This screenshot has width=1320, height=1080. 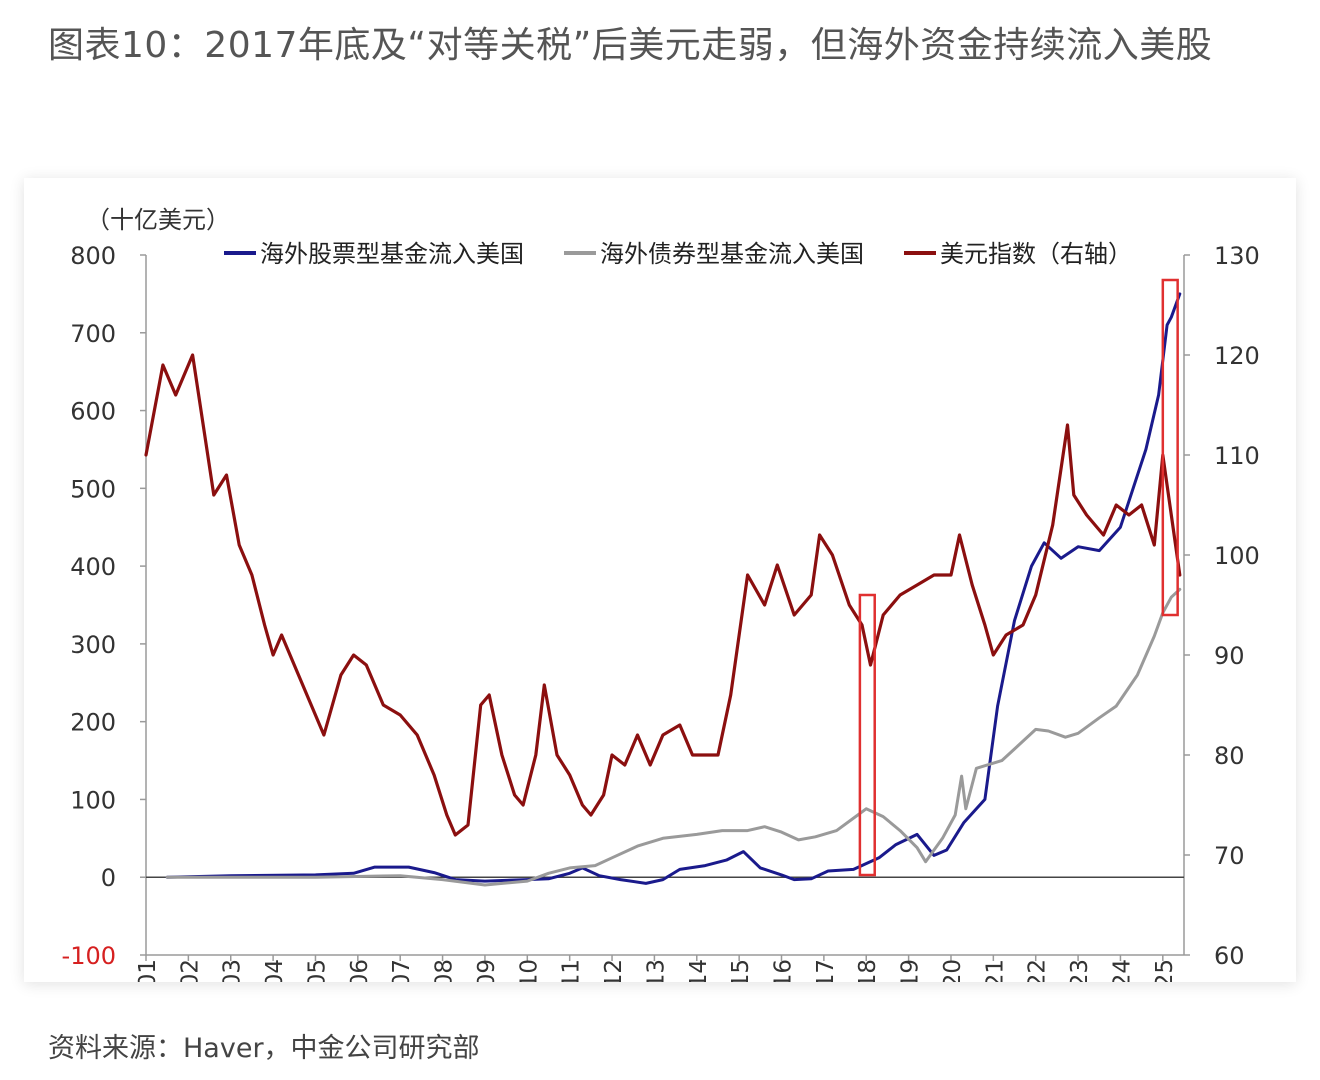 What do you see at coordinates (1038, 970) in the screenshot?
I see `x-tick-label: 2022` at bounding box center [1038, 970].